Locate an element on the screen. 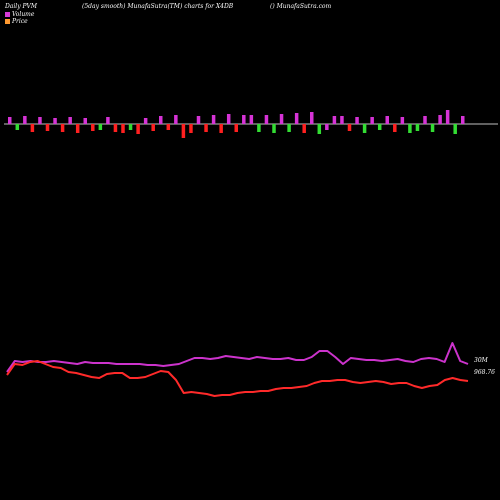 This screenshot has height=500, width=500. legend-item-volume: Volume is located at coordinates (19, 14).